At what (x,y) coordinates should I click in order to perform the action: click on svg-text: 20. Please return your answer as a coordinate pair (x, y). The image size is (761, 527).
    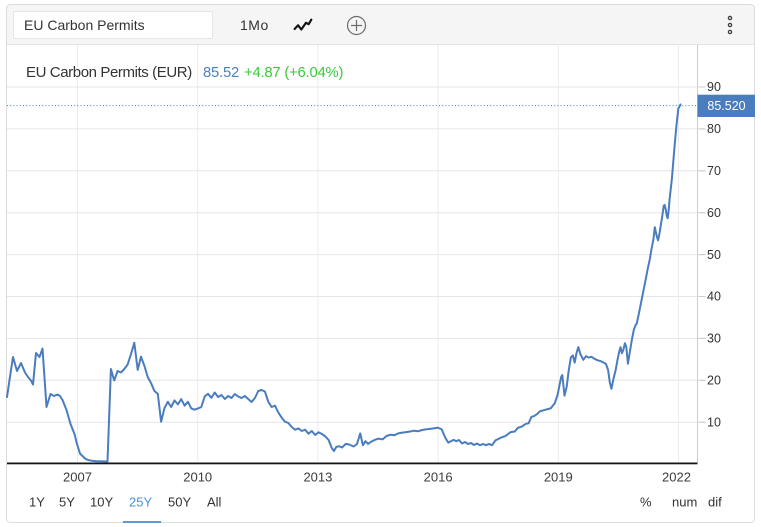
    Looking at the image, I should click on (714, 381).